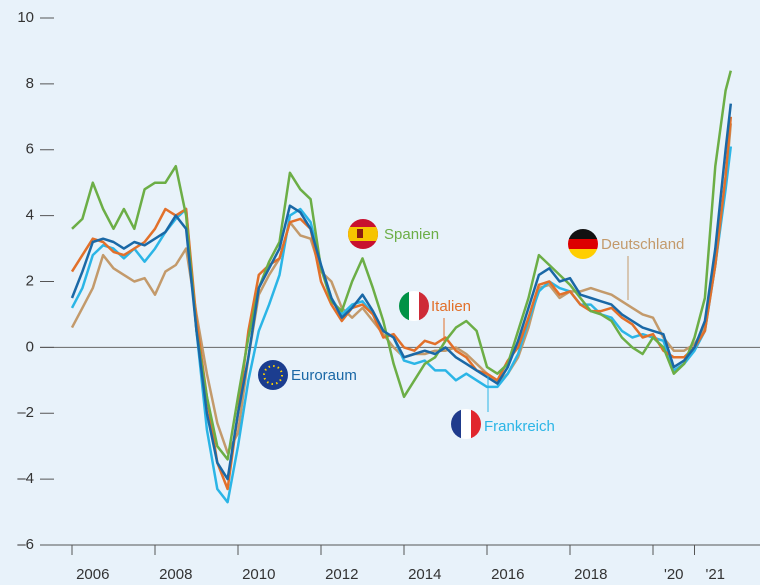 The image size is (760, 585). I want to click on flag-france, so click(466, 424).